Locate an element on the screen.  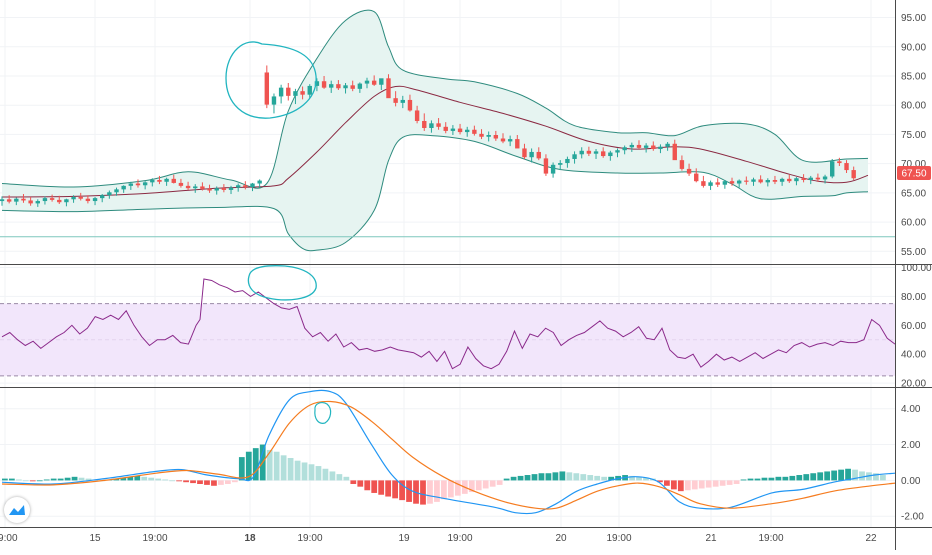
rsi-y-tick-label: 80.00 is located at coordinates (913, 297).